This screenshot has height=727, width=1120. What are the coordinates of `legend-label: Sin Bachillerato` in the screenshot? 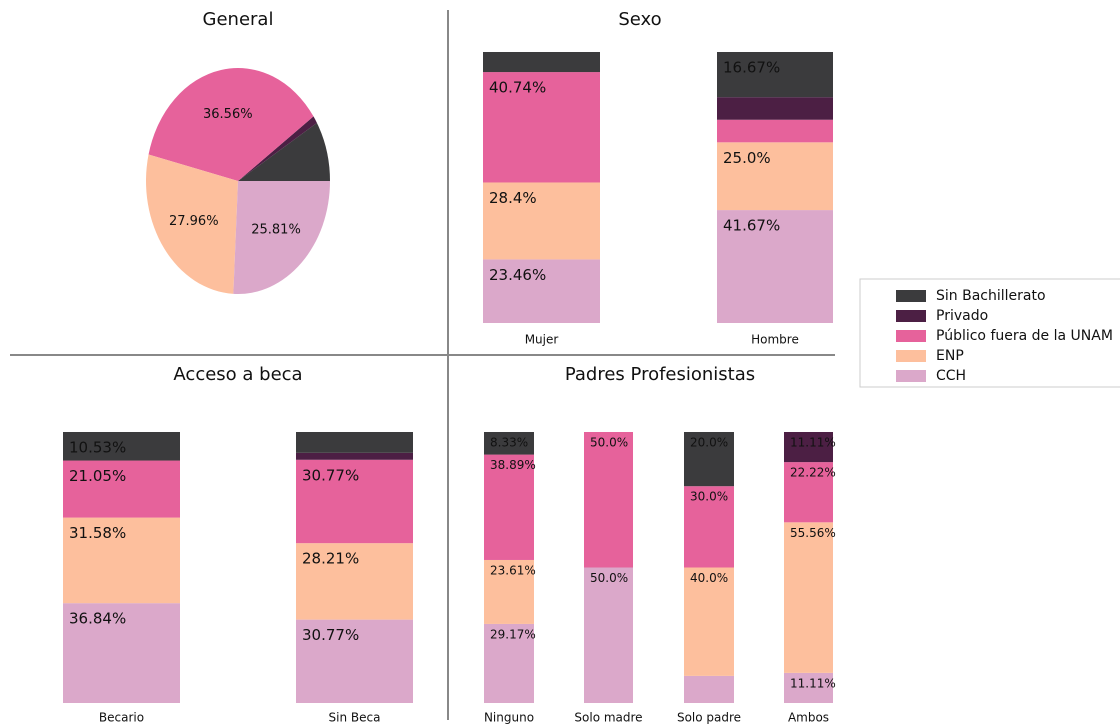 It's located at (991, 296).